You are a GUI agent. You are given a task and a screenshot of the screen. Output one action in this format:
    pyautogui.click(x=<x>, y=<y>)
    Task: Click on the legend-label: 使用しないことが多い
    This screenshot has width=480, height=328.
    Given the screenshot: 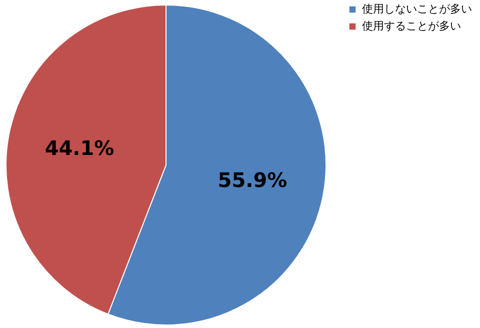 What is the action you would take?
    pyautogui.click(x=417, y=9)
    